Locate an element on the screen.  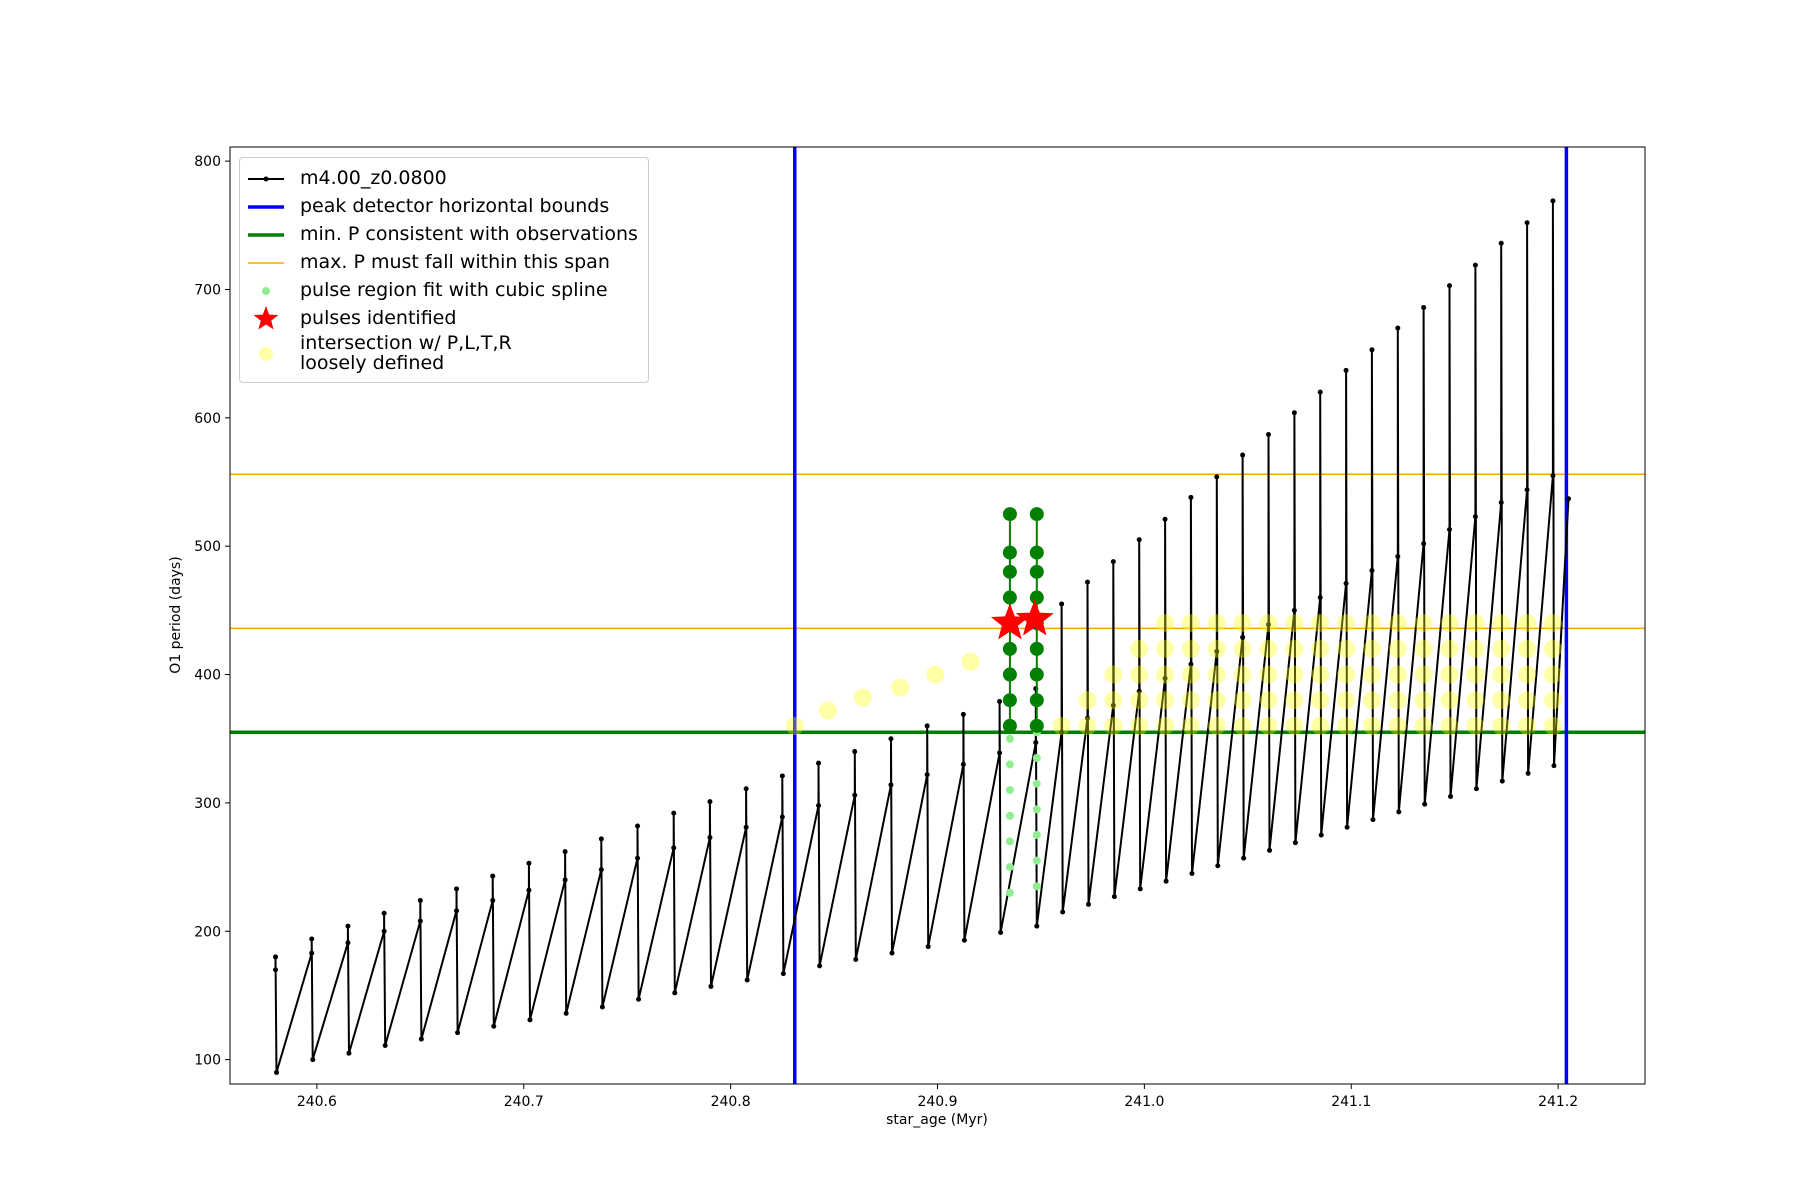
x-tick-label: 240.6 is located at coordinates (317, 1102).